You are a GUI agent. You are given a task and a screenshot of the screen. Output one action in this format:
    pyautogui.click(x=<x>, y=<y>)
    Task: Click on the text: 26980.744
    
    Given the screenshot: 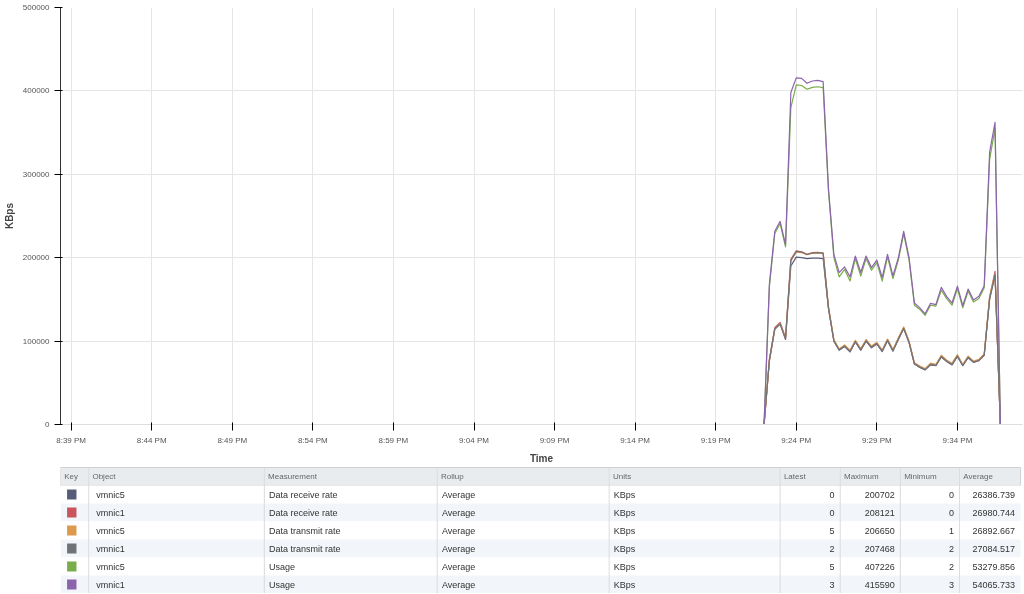 What is the action you would take?
    pyautogui.click(x=993, y=512)
    